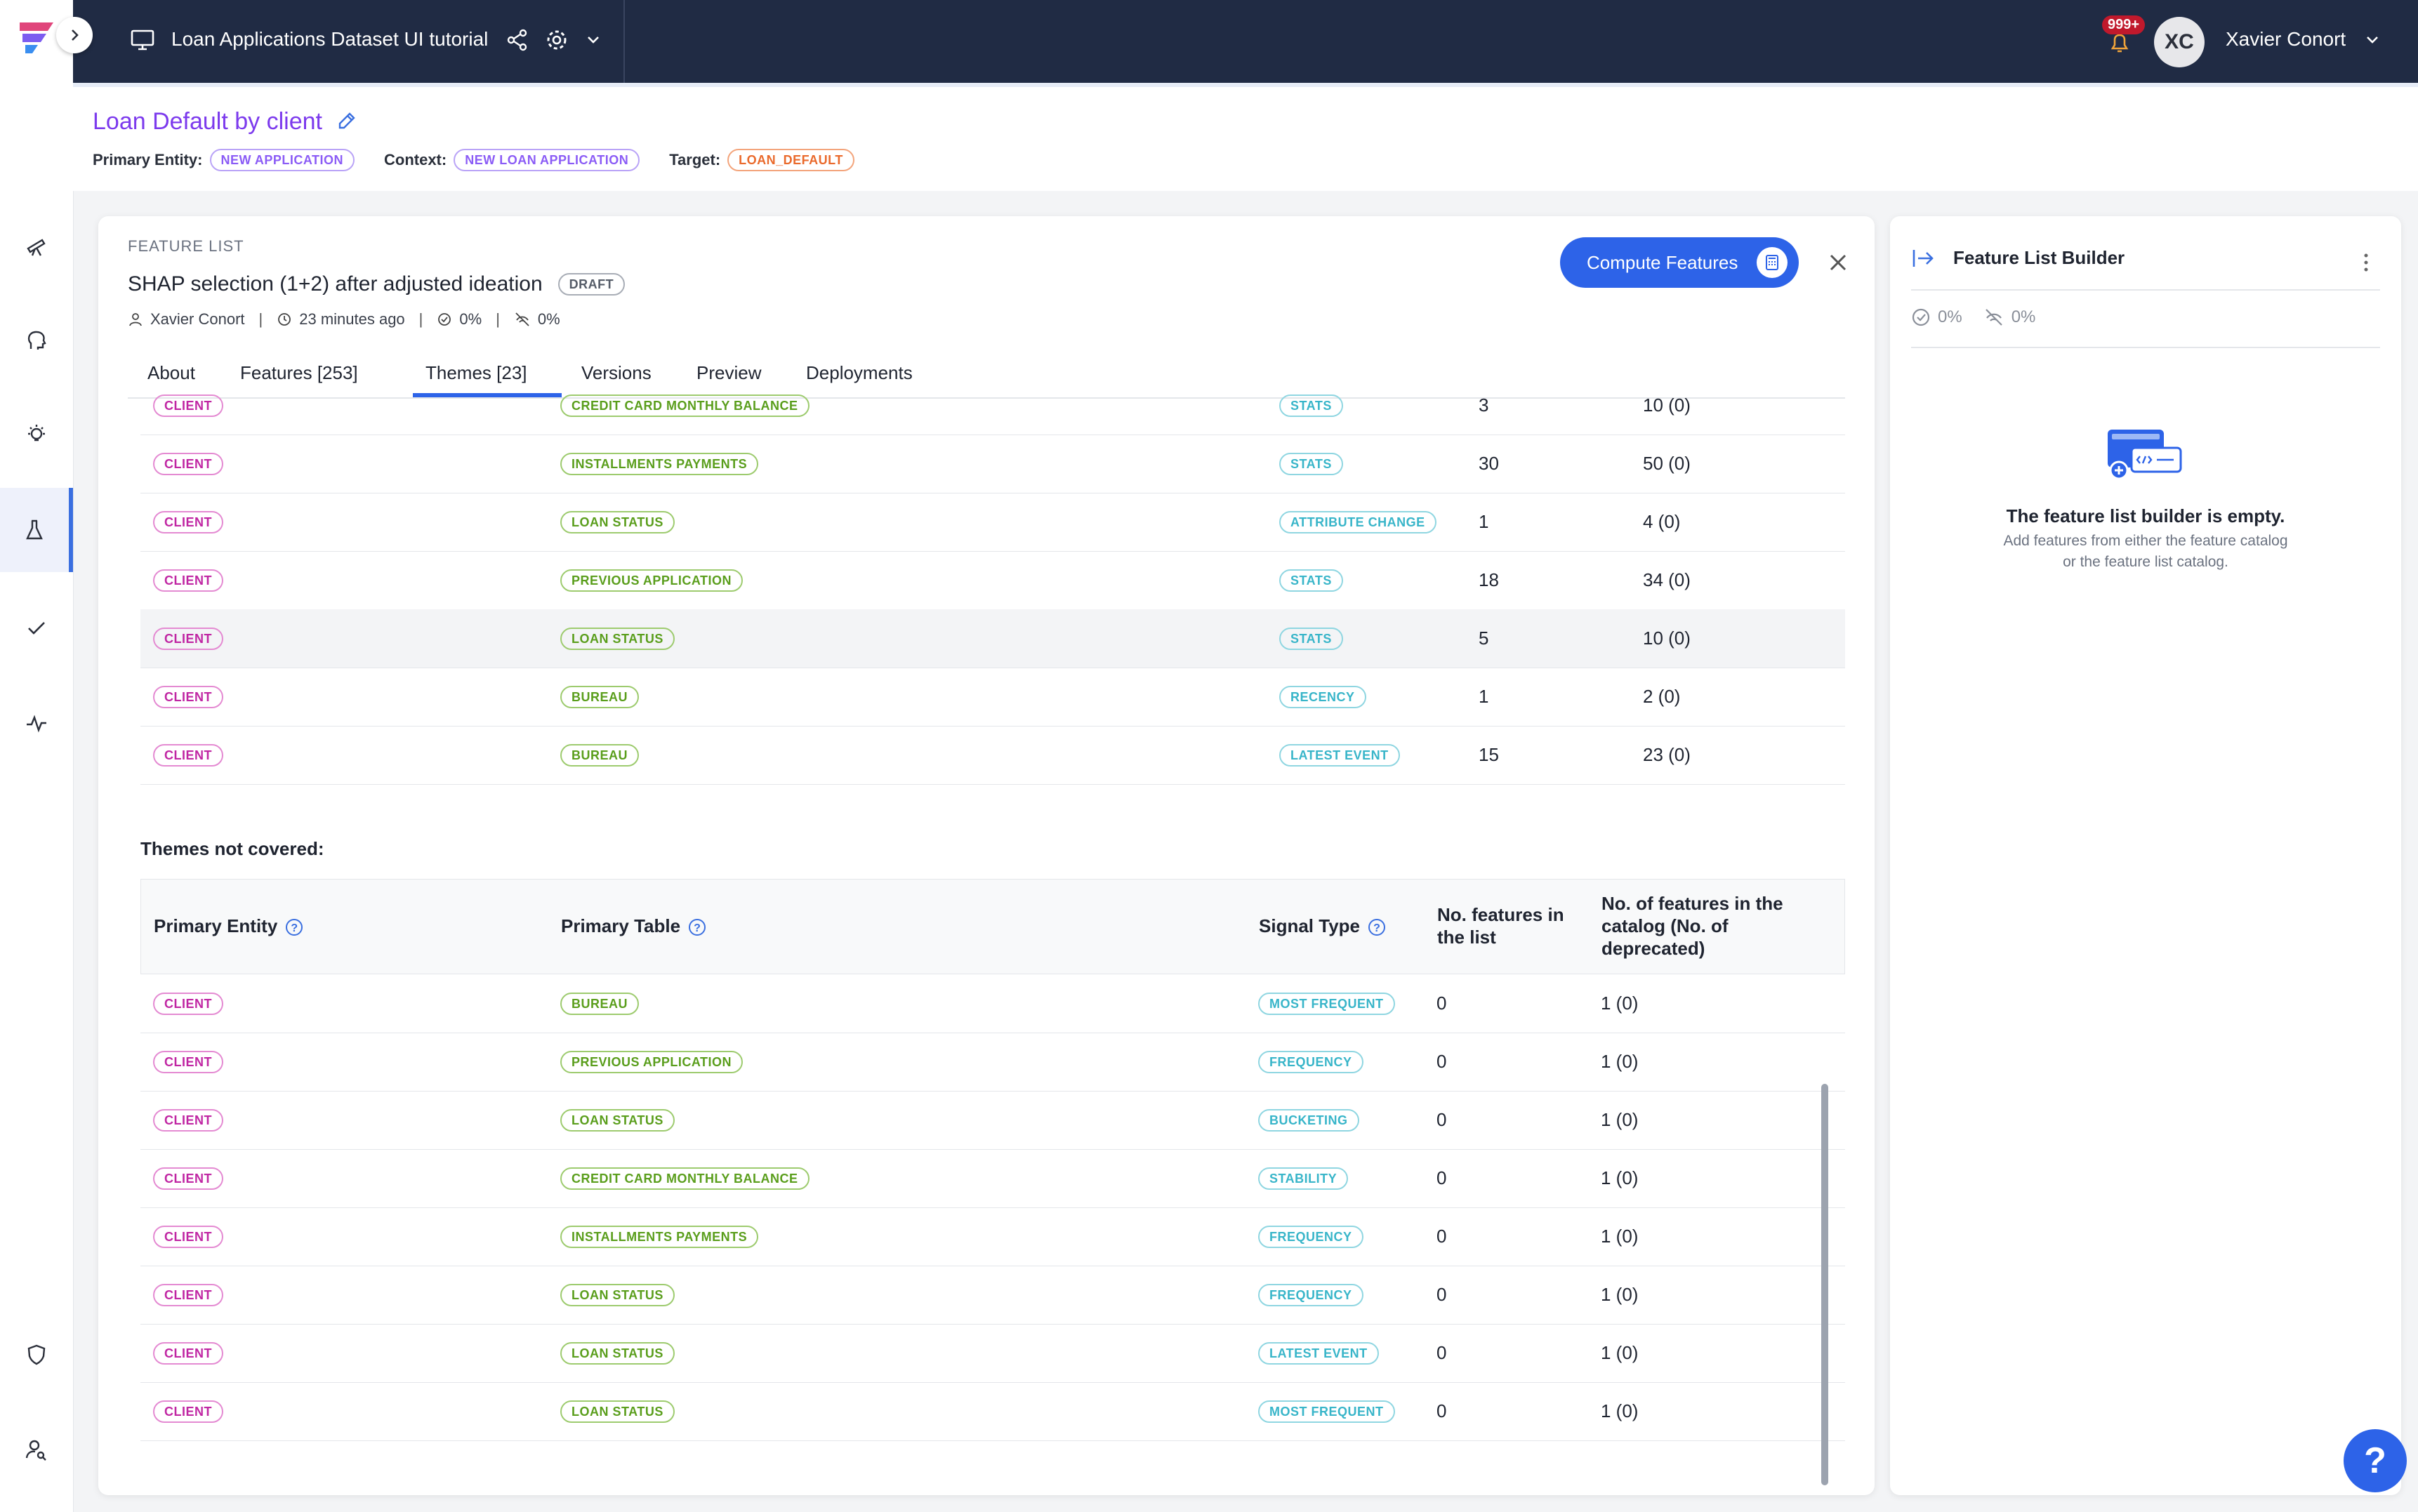  What do you see at coordinates (2119, 42) in the screenshot?
I see `bell-icon` at bounding box center [2119, 42].